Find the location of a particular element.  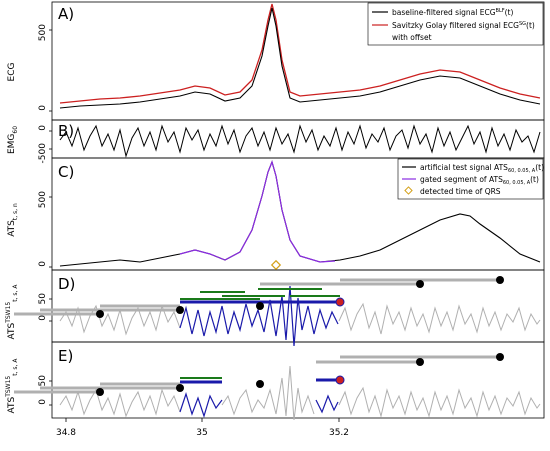

windows-d is located at coordinates (257, 297).